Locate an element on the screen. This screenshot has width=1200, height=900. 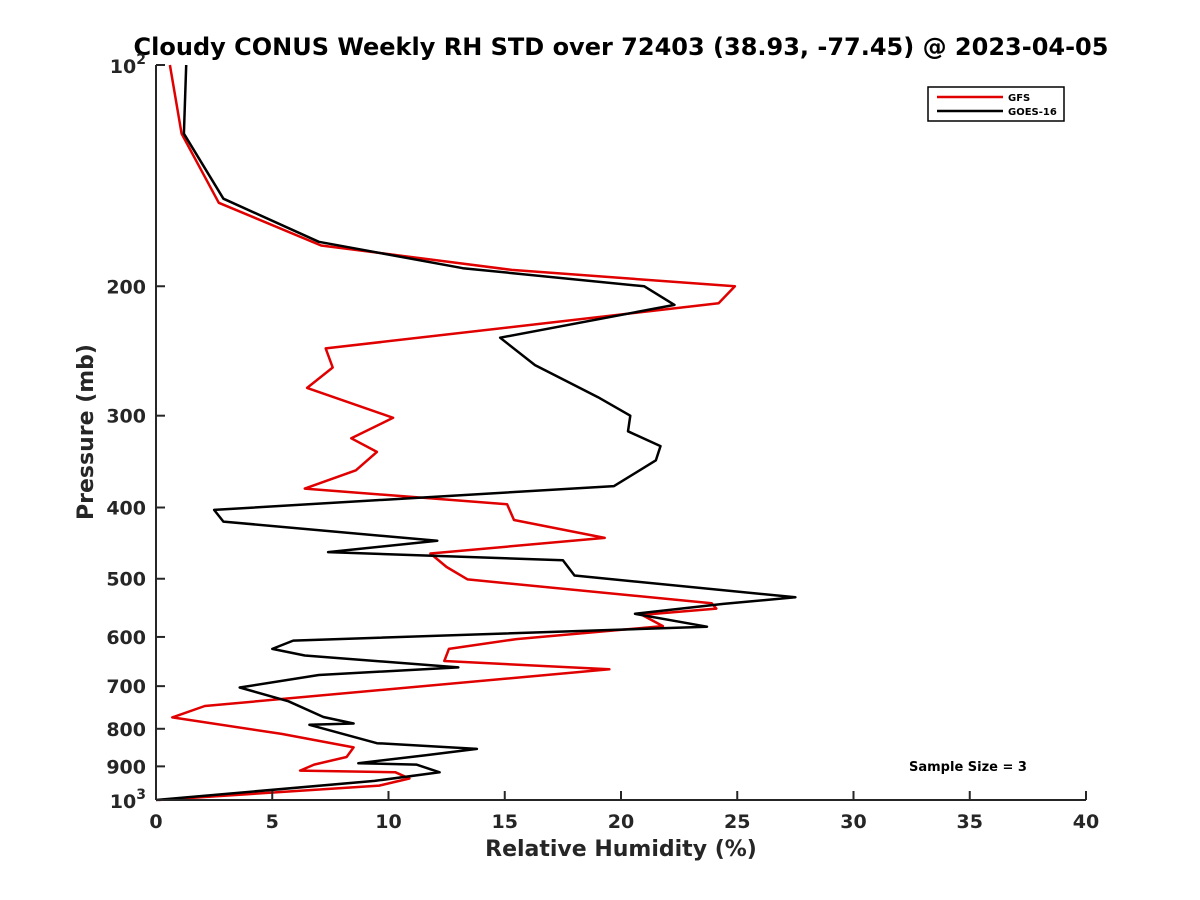
y-axis-label: Pressure (mb) is located at coordinates (86, 432).